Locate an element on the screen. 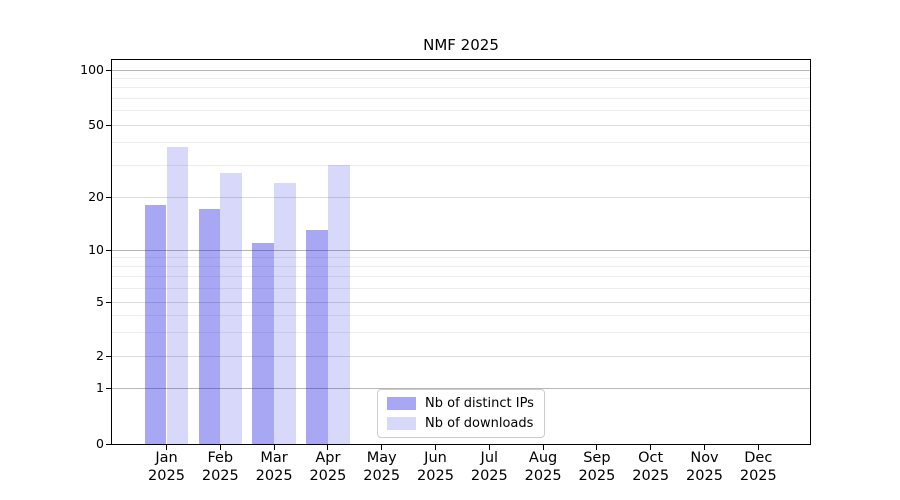 The height and width of the screenshot is (500, 900). x-tick-label: Mar 2025 is located at coordinates (274, 467).